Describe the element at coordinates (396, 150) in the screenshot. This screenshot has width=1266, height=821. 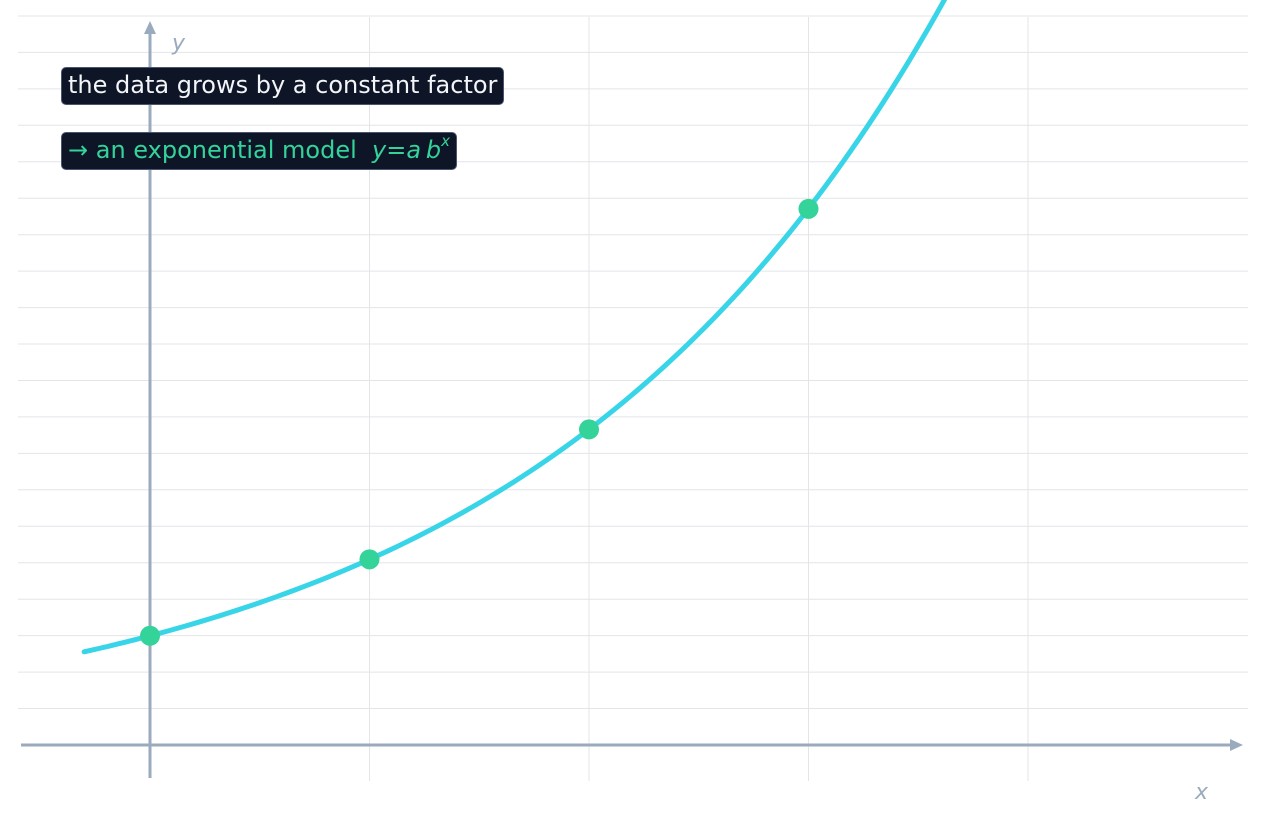
I see `formula-equals: =` at that location.